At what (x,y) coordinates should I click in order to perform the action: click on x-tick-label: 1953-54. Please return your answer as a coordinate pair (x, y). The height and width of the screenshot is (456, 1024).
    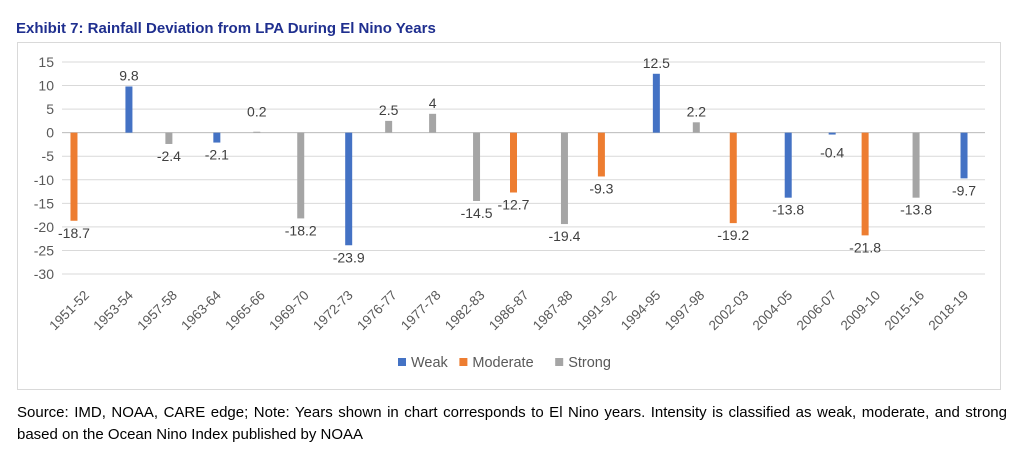
    Looking at the image, I should click on (113, 310).